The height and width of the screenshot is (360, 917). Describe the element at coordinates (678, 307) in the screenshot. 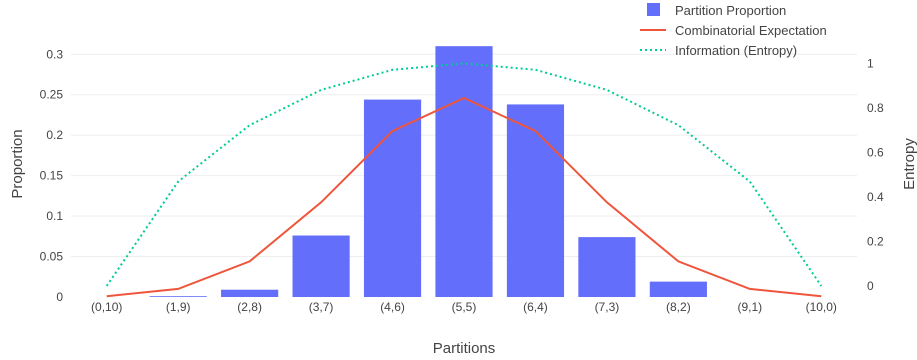

I see `x-tick-label-8: (8,2)` at that location.